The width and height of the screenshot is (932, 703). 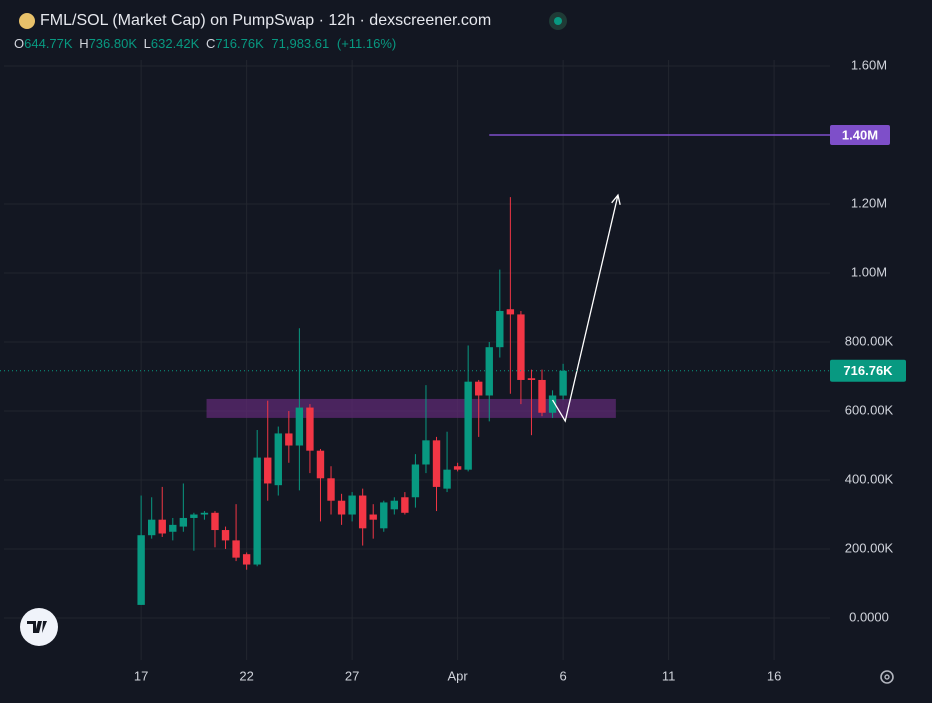 I want to click on y-tick-label: 400.00K, so click(x=869, y=478).